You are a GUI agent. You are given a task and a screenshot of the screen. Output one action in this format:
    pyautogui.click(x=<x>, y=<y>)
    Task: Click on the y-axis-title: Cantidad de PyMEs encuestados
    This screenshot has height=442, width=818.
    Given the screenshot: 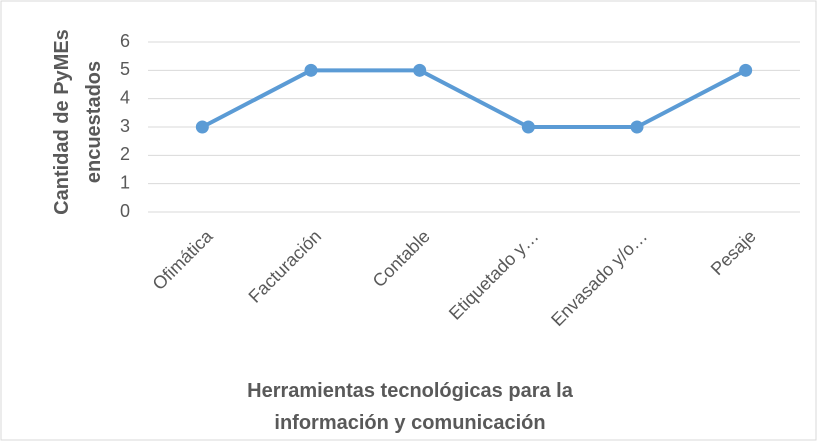 What is the action you would take?
    pyautogui.click(x=78, y=122)
    